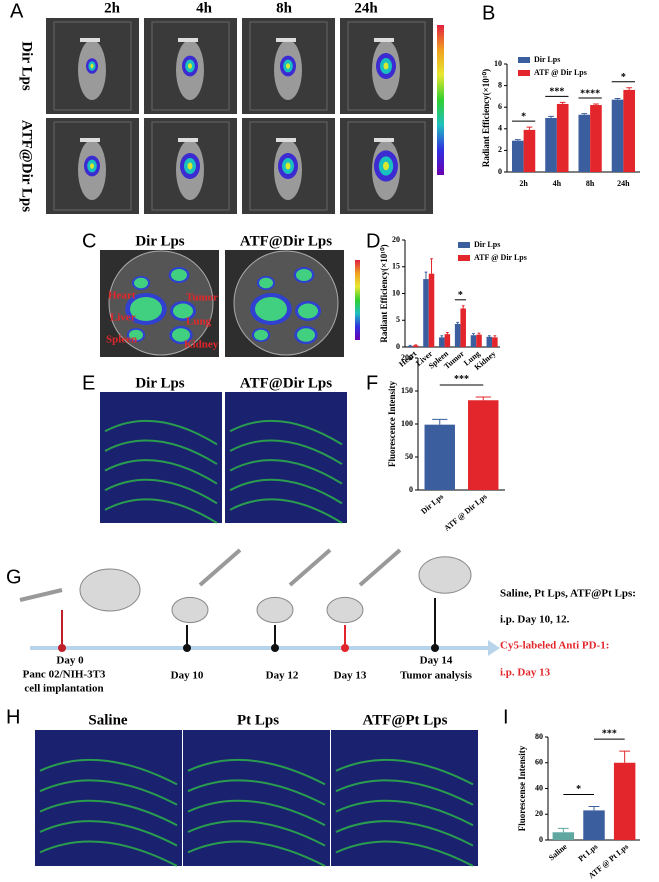 The image size is (659, 882). Describe the element at coordinates (500, 106) in the screenshot. I see `y-tick-label: 6` at that location.